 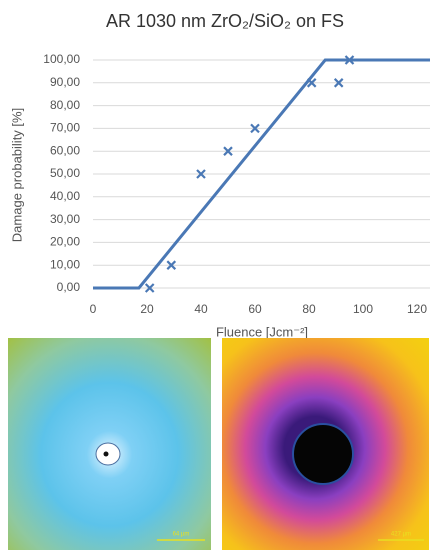 What do you see at coordinates (65, 219) in the screenshot?
I see `y-tick-label: 30,00` at bounding box center [65, 219].